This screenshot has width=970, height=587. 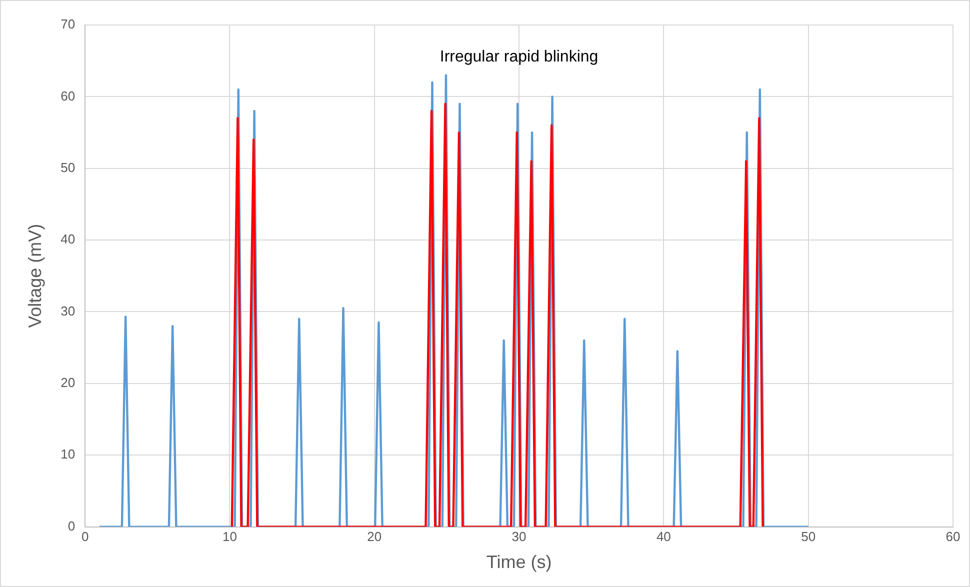 What do you see at coordinates (953, 536) in the screenshot?
I see `x-tick-label: 60` at bounding box center [953, 536].